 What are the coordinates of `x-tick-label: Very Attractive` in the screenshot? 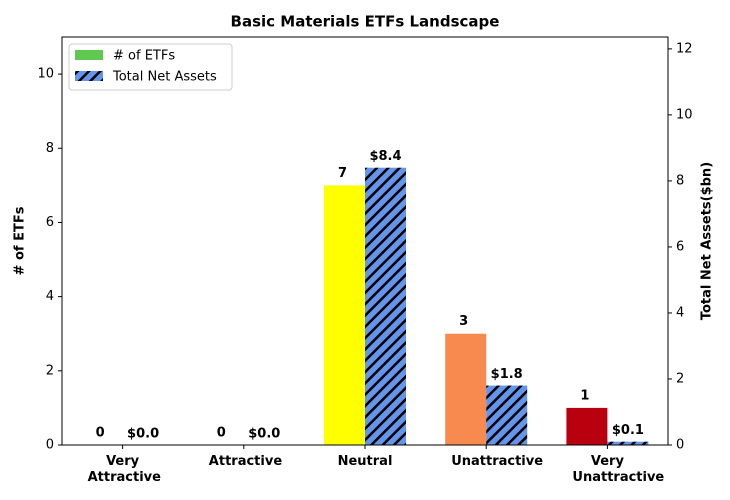 It's located at (124, 469).